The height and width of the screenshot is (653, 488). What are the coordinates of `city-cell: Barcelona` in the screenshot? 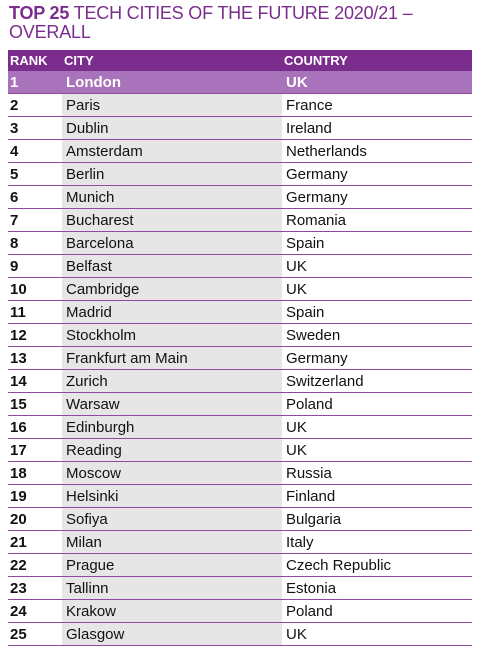 It's located at (172, 243).